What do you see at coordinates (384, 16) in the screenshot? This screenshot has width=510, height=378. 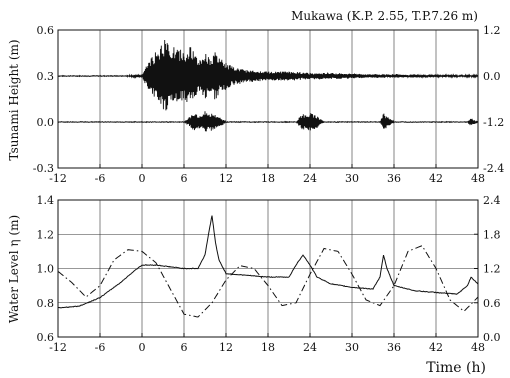 I see `chart-title: Mukawa (K.P. 2.55, T.P.7.26 m)` at bounding box center [384, 16].